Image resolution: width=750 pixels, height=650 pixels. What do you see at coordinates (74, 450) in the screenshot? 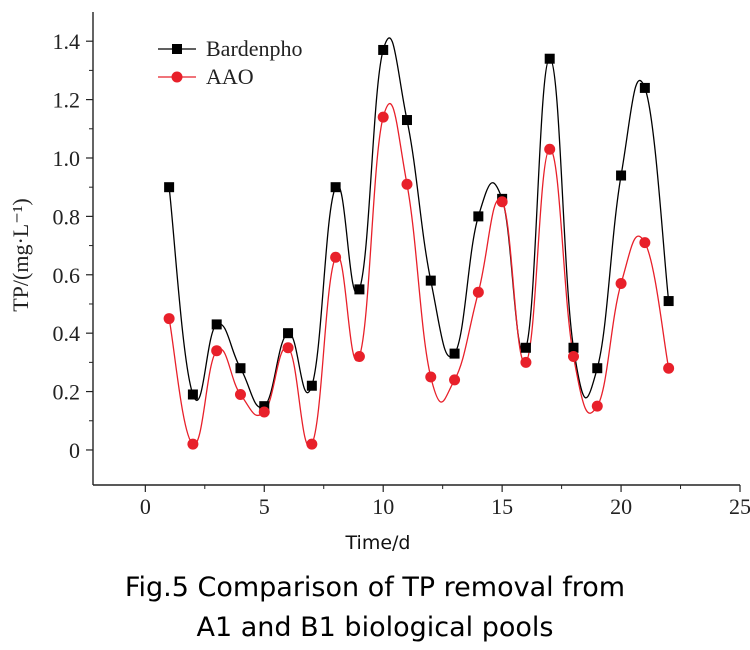
I see `y-tick-label: 0` at bounding box center [74, 450].